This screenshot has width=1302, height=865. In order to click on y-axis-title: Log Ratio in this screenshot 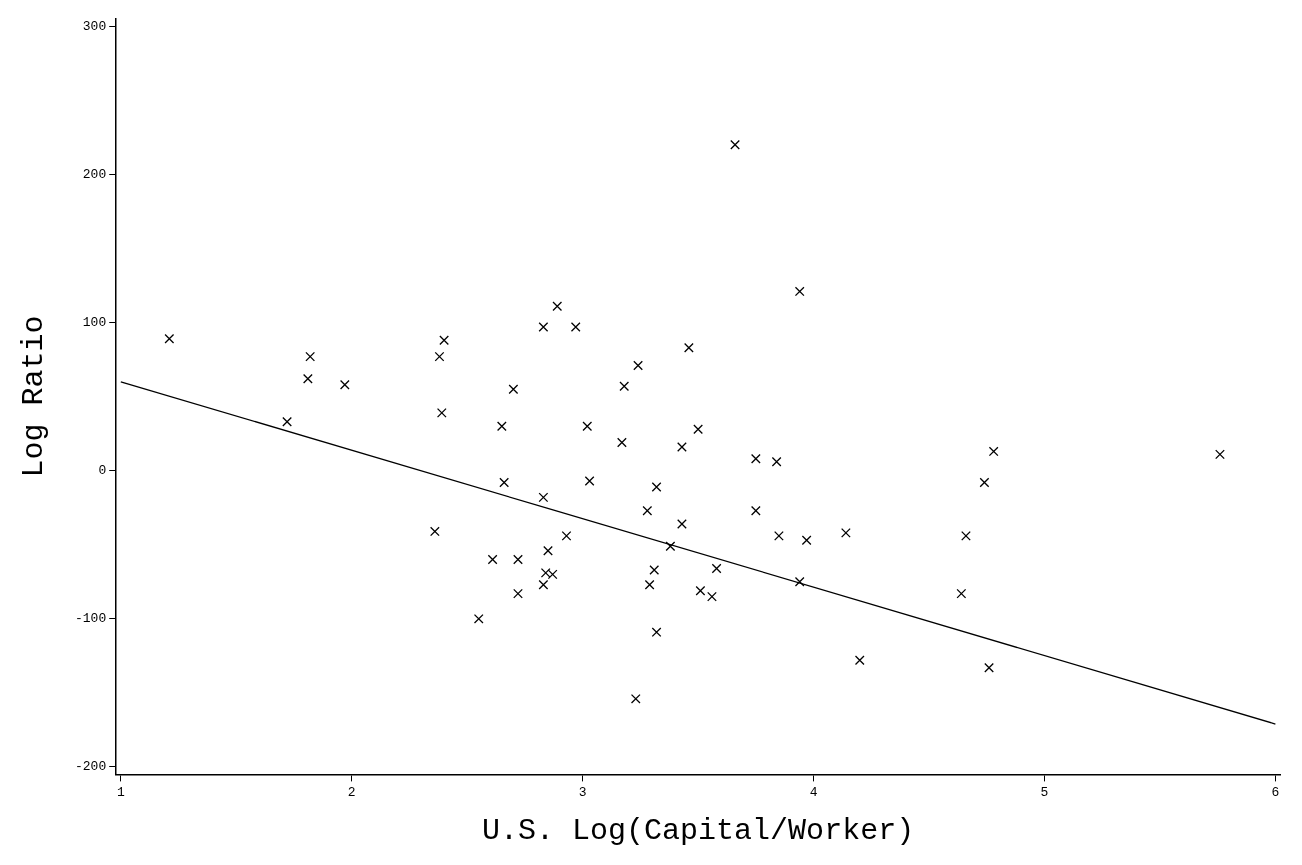, I will do `click(33, 396)`.